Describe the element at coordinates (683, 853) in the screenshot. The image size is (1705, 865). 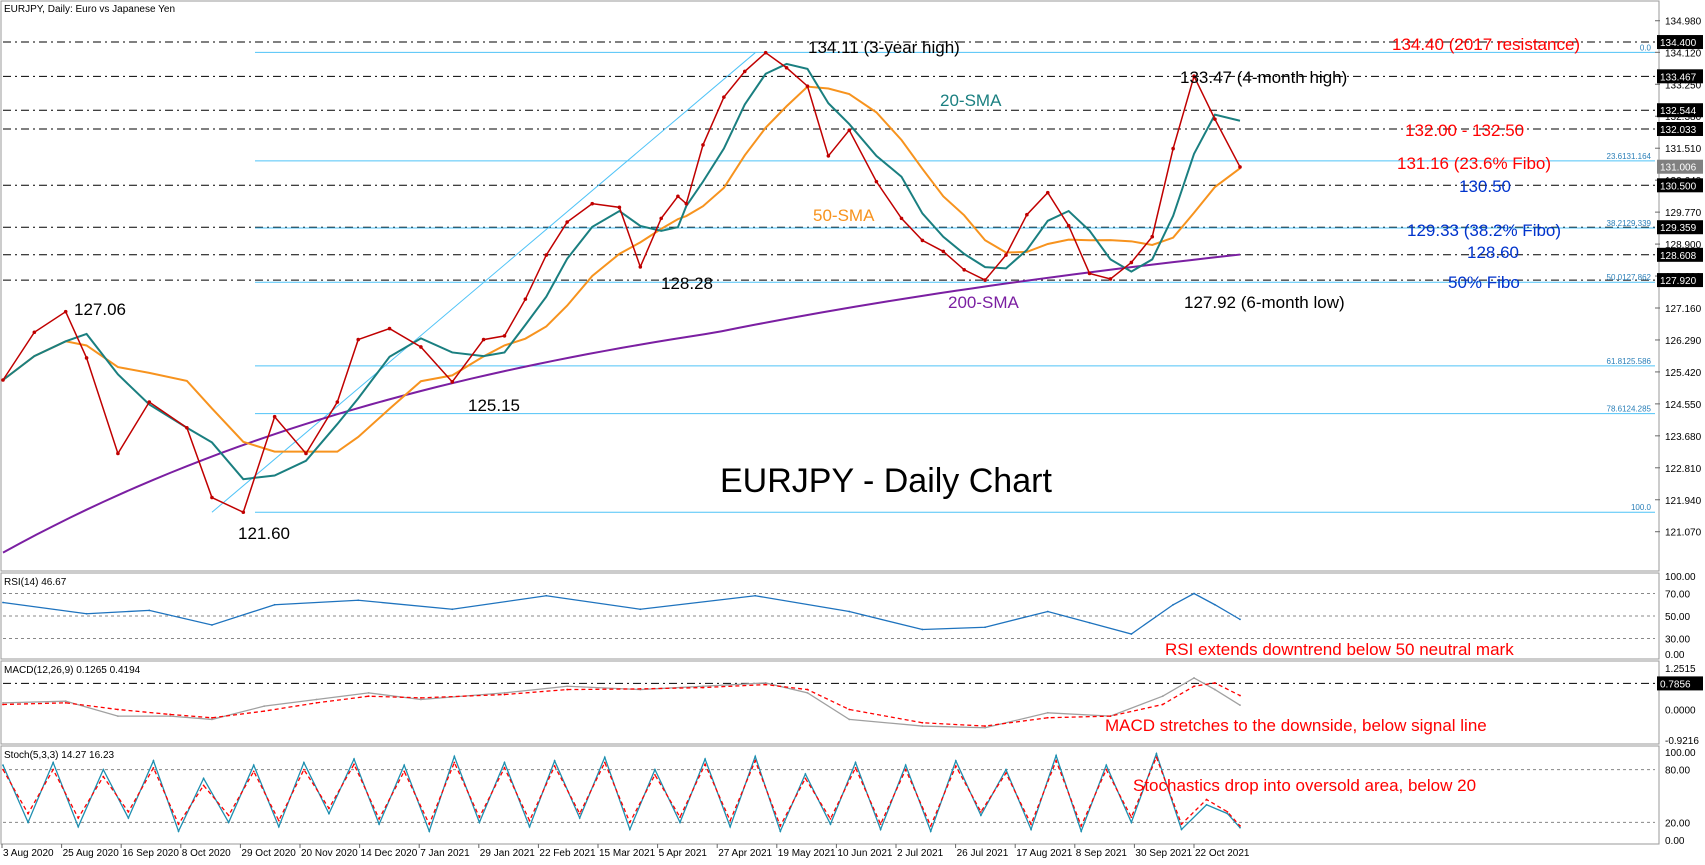
I see `x-tick-label: 5 Apr 2021` at that location.